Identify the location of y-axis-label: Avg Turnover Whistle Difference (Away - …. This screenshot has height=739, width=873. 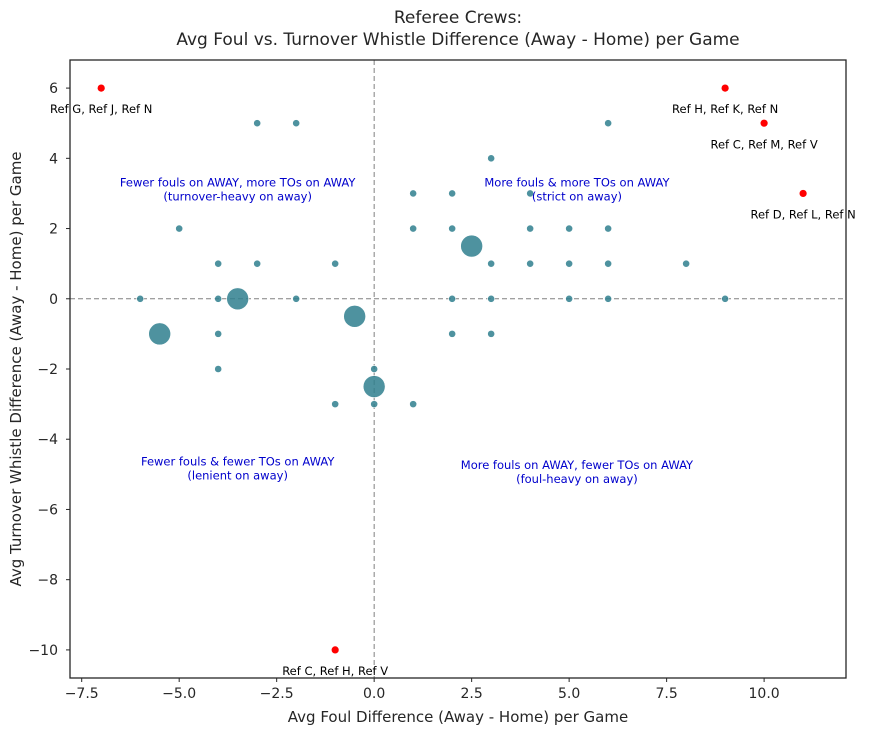
(16, 368).